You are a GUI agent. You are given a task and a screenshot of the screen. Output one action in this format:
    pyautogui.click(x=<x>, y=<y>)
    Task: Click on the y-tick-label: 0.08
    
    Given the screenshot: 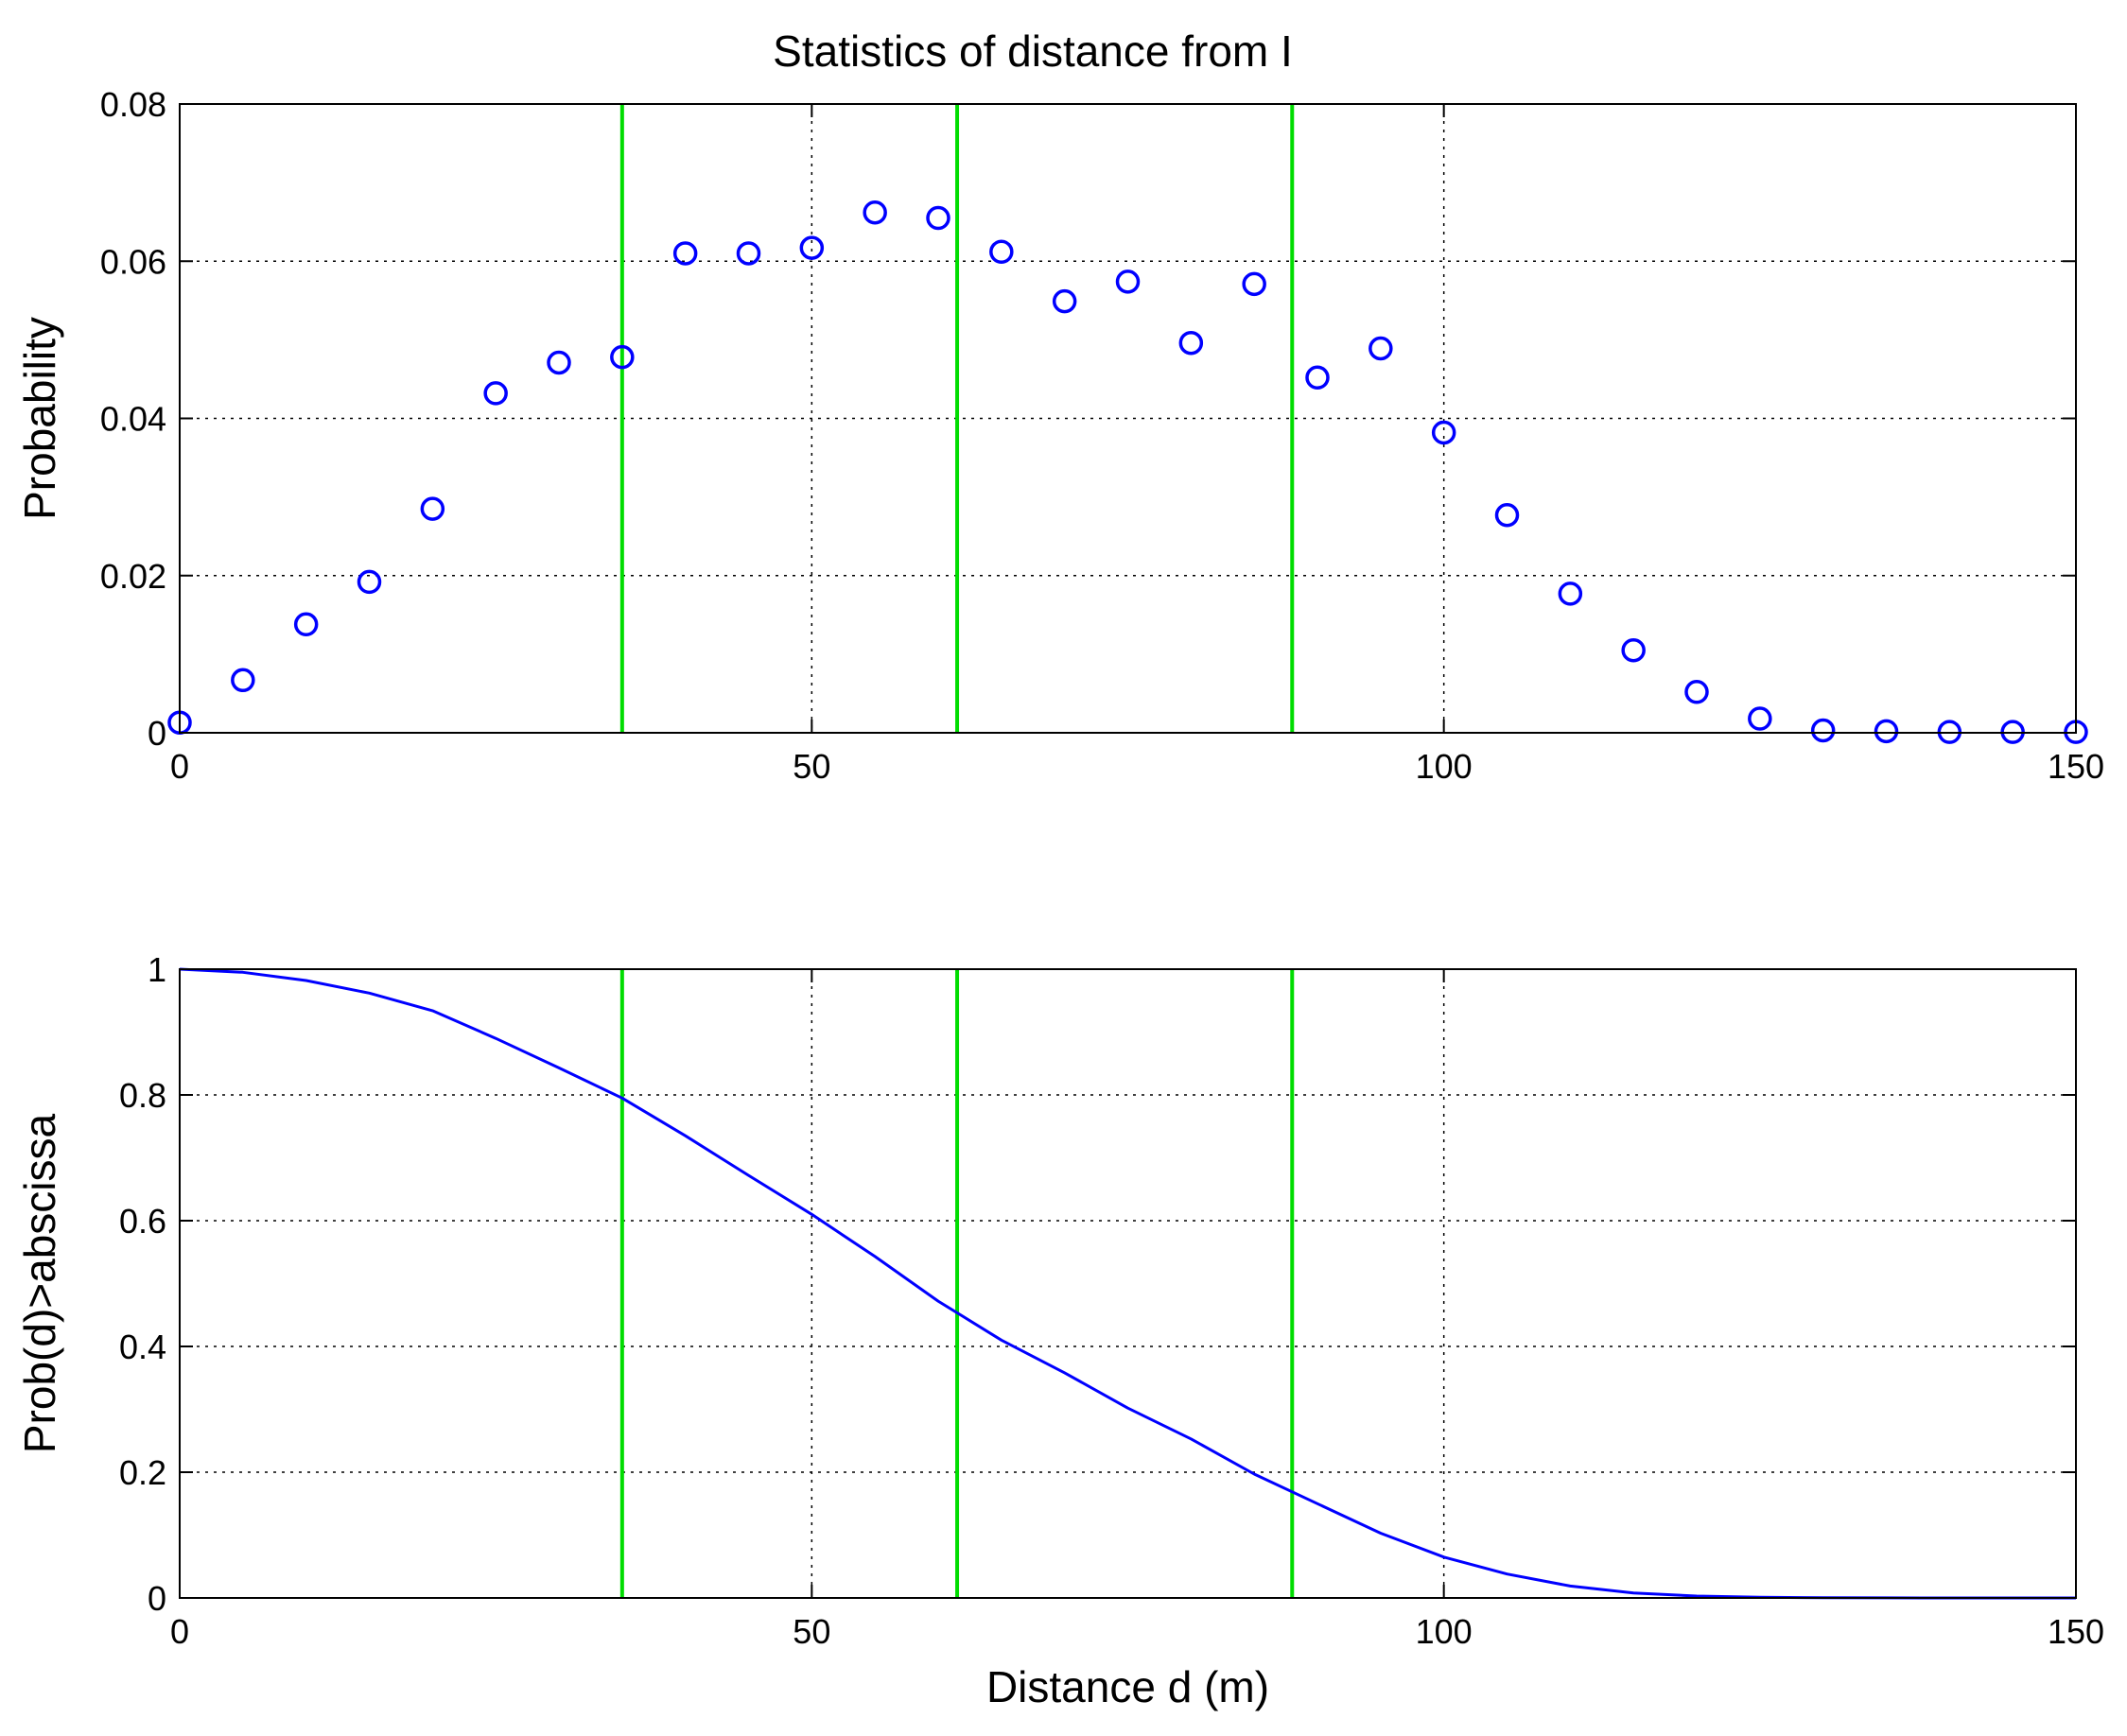 What is the action you would take?
    pyautogui.click(x=133, y=104)
    